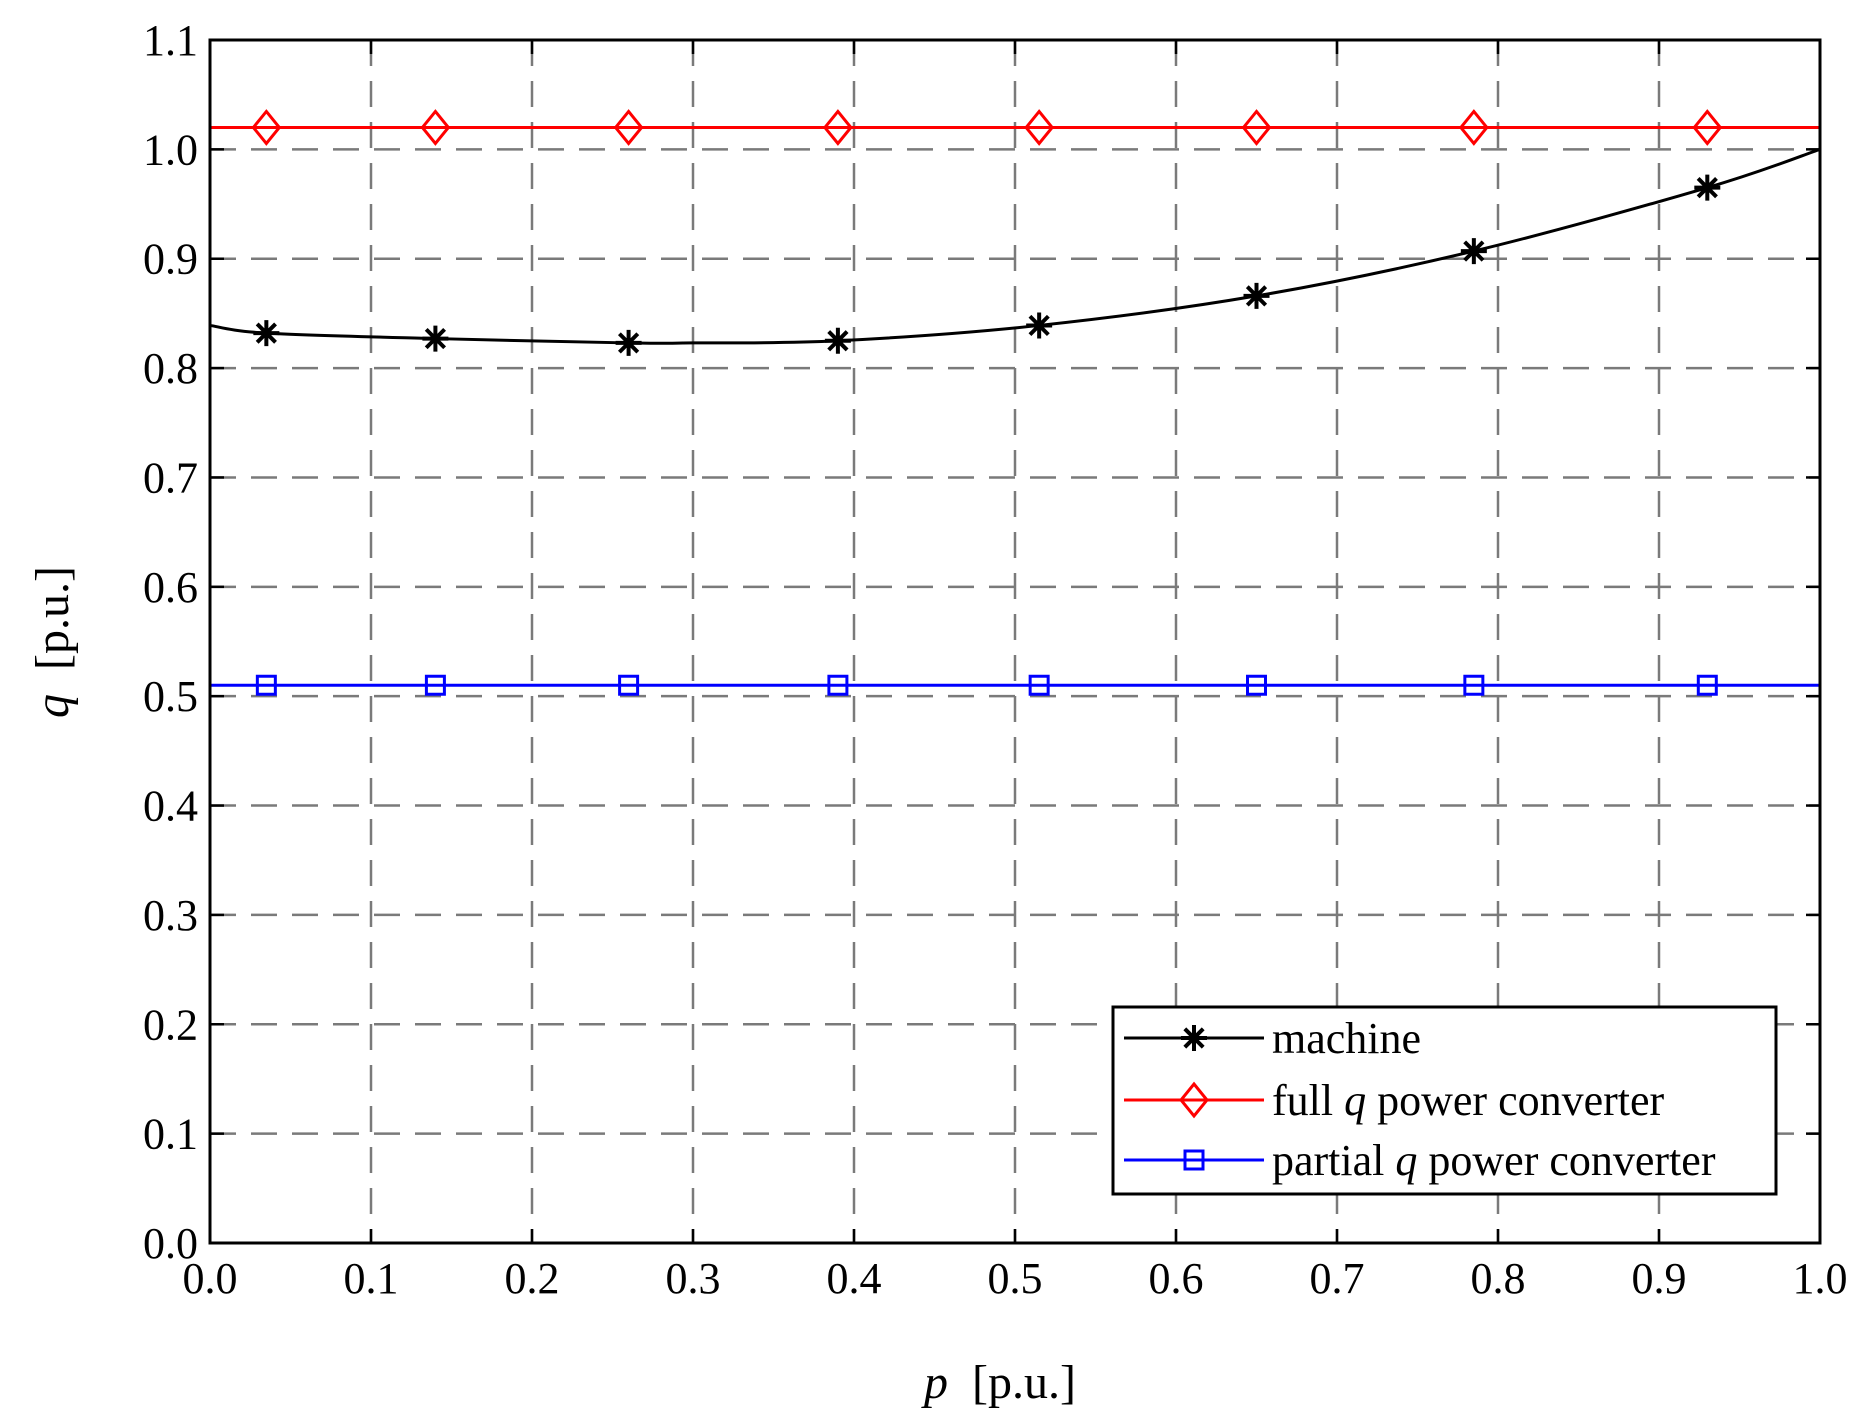 The height and width of the screenshot is (1428, 1861). What do you see at coordinates (1515, 1100) in the screenshot?
I see `legend-label-full-q-part2: power converter` at bounding box center [1515, 1100].